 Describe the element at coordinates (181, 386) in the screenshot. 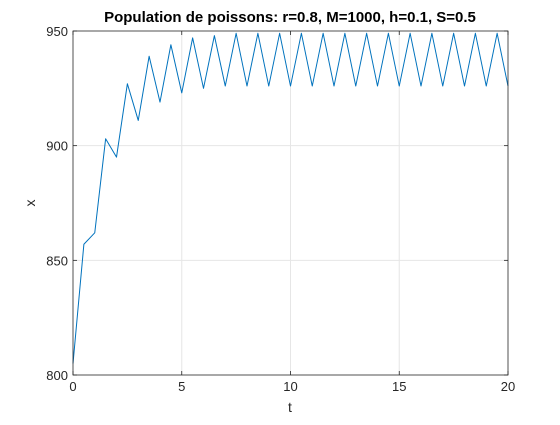

I see `x-tick-label: 5` at that location.